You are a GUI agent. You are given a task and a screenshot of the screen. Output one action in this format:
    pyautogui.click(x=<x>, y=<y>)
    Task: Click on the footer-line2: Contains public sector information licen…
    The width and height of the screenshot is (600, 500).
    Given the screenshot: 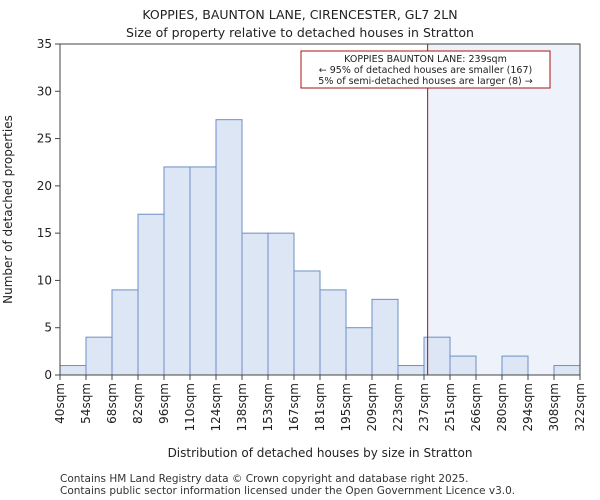 What is the action you would take?
    pyautogui.click(x=288, y=491)
    